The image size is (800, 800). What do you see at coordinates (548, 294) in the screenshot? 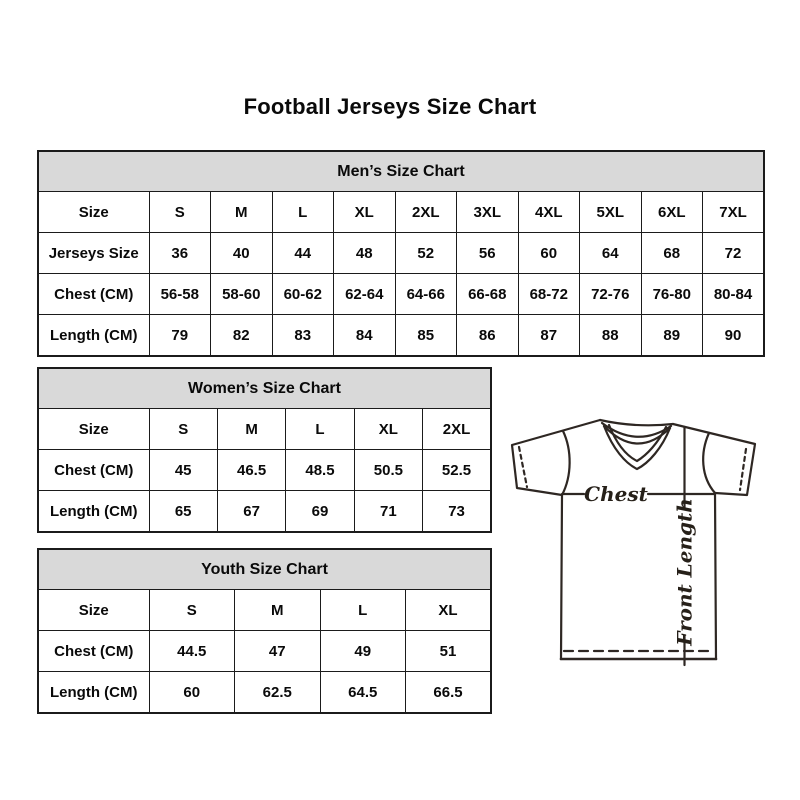
I see `value-cell: 68-72` at bounding box center [548, 294].